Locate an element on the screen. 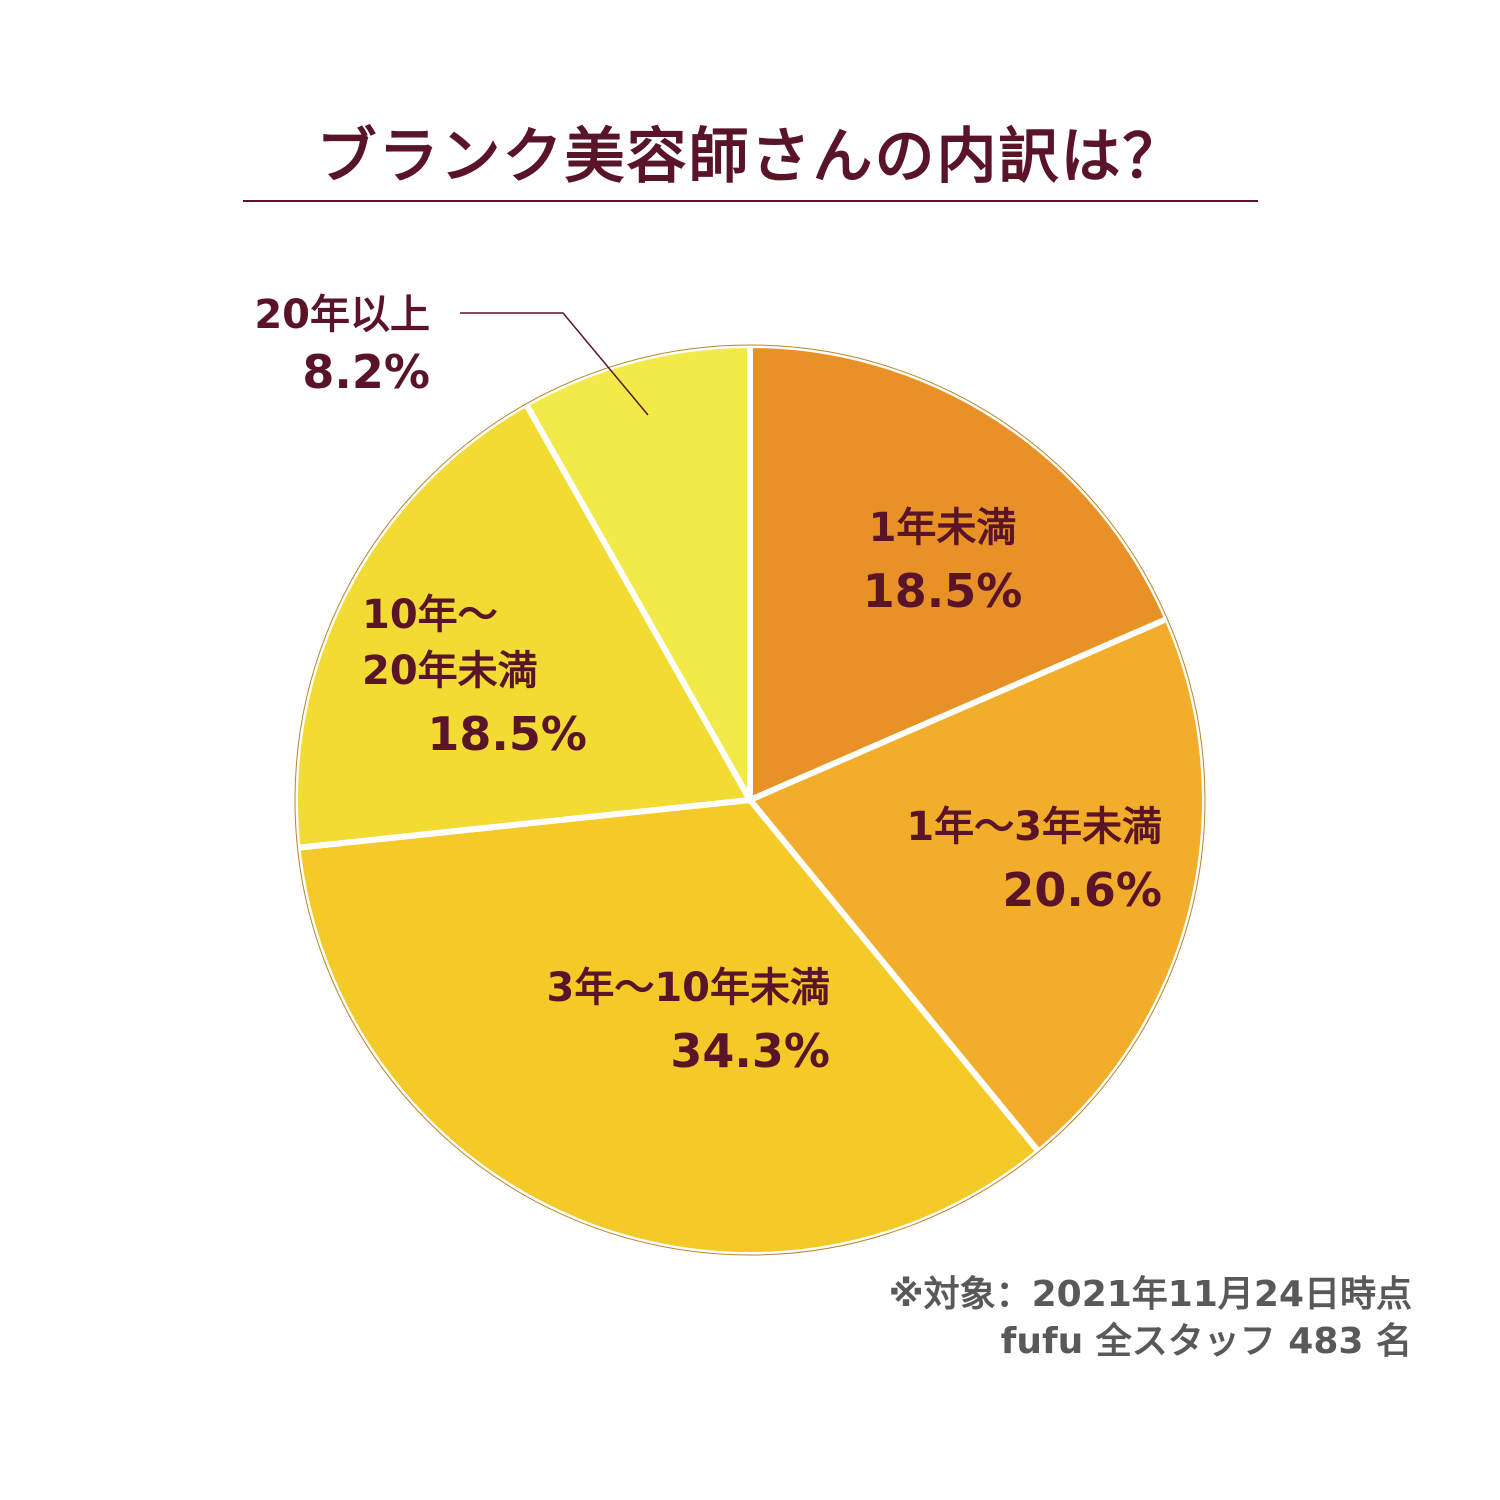  leader-line is located at coordinates (554, 364).